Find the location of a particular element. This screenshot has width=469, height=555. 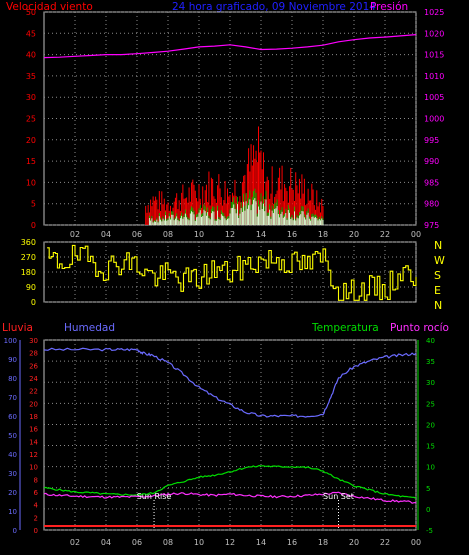

compass-w: W is located at coordinates (439, 260).